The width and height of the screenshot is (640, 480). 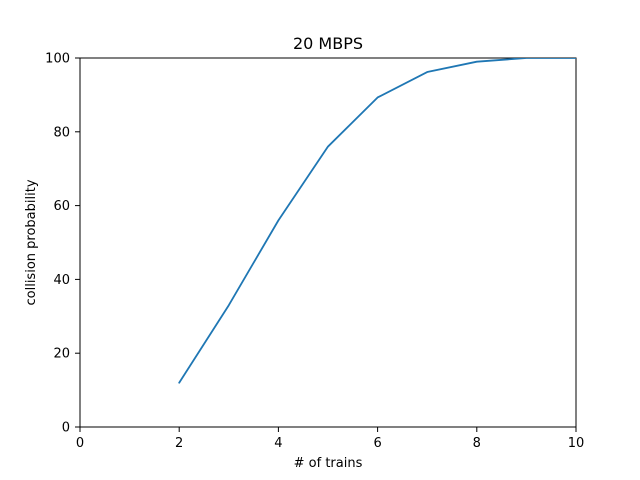 I want to click on y-axis-label: collision probability, so click(x=31, y=242).